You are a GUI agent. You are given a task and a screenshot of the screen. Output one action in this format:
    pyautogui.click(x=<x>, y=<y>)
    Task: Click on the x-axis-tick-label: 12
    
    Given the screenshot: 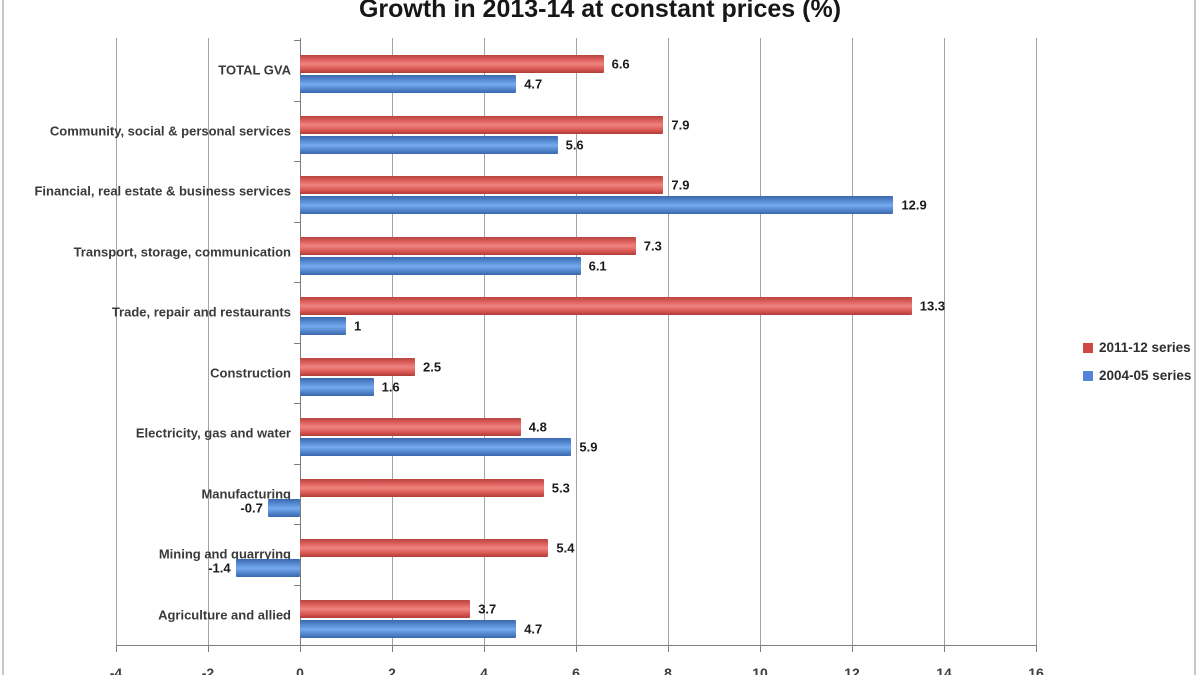 What is the action you would take?
    pyautogui.click(x=852, y=670)
    